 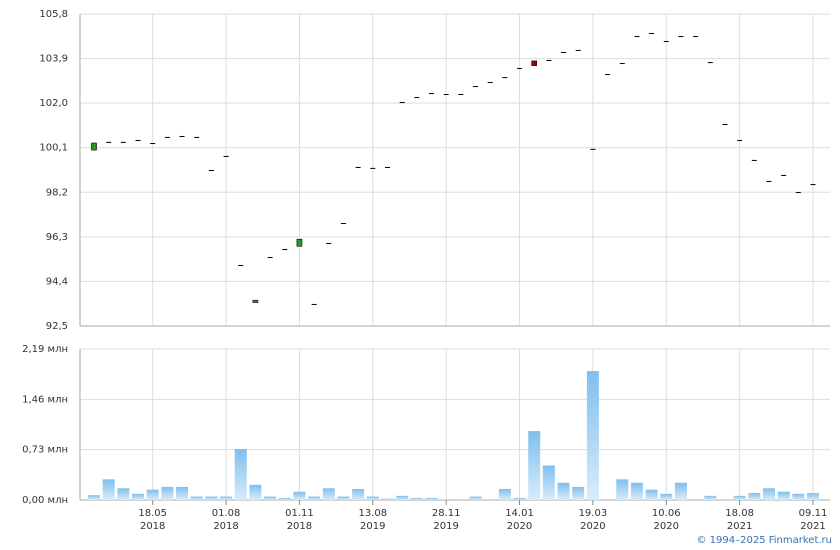 I want to click on y-tick-label: 100,1, so click(x=53, y=148).